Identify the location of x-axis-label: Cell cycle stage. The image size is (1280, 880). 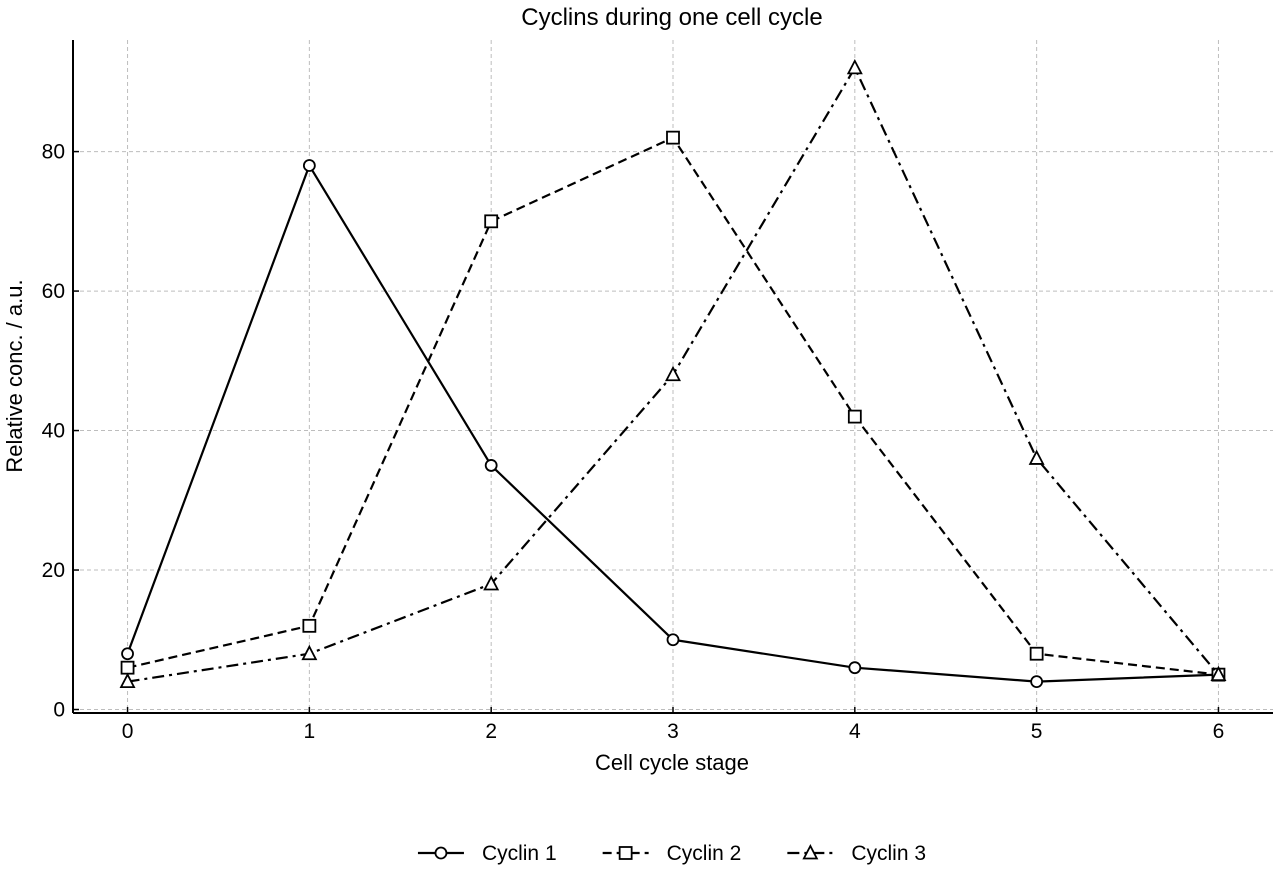
(672, 762).